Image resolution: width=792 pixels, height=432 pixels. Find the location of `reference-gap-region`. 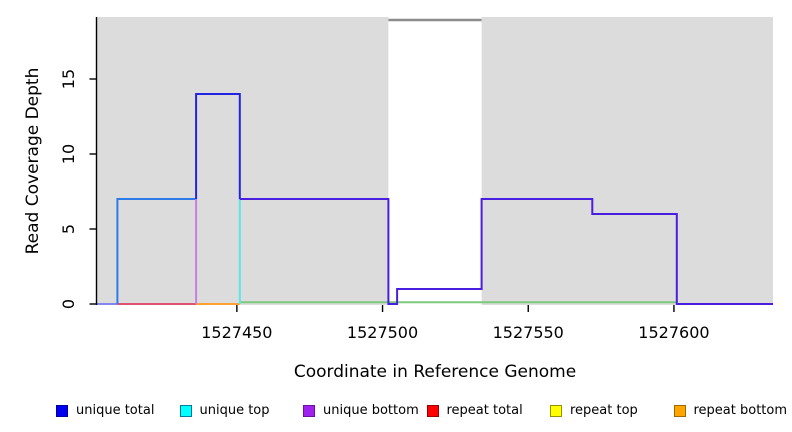

reference-gap-region is located at coordinates (435, 161).